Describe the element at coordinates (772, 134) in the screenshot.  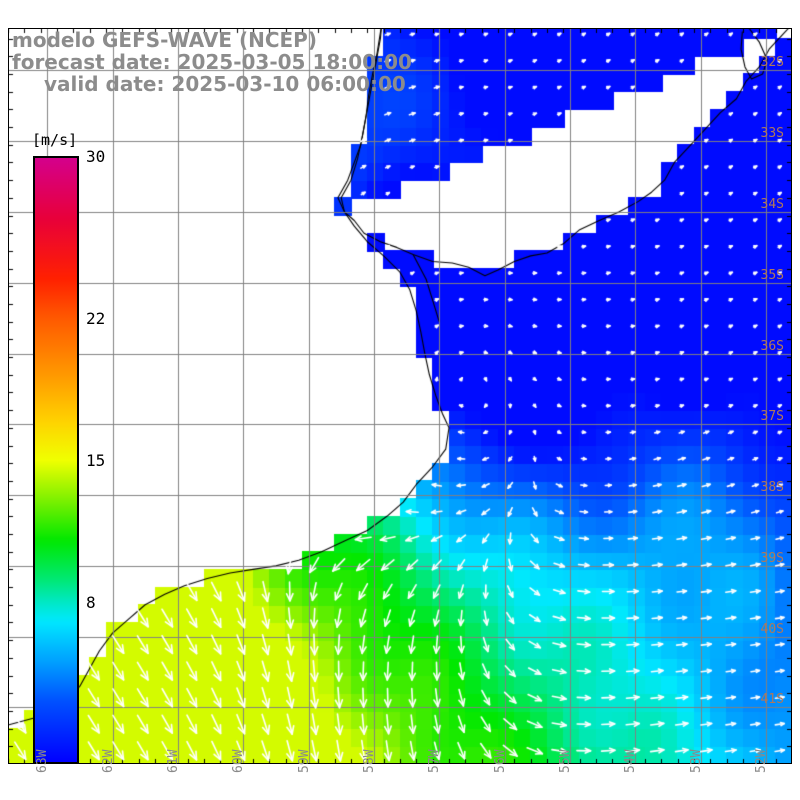
I see `latitude-label-33S: 33S` at that location.